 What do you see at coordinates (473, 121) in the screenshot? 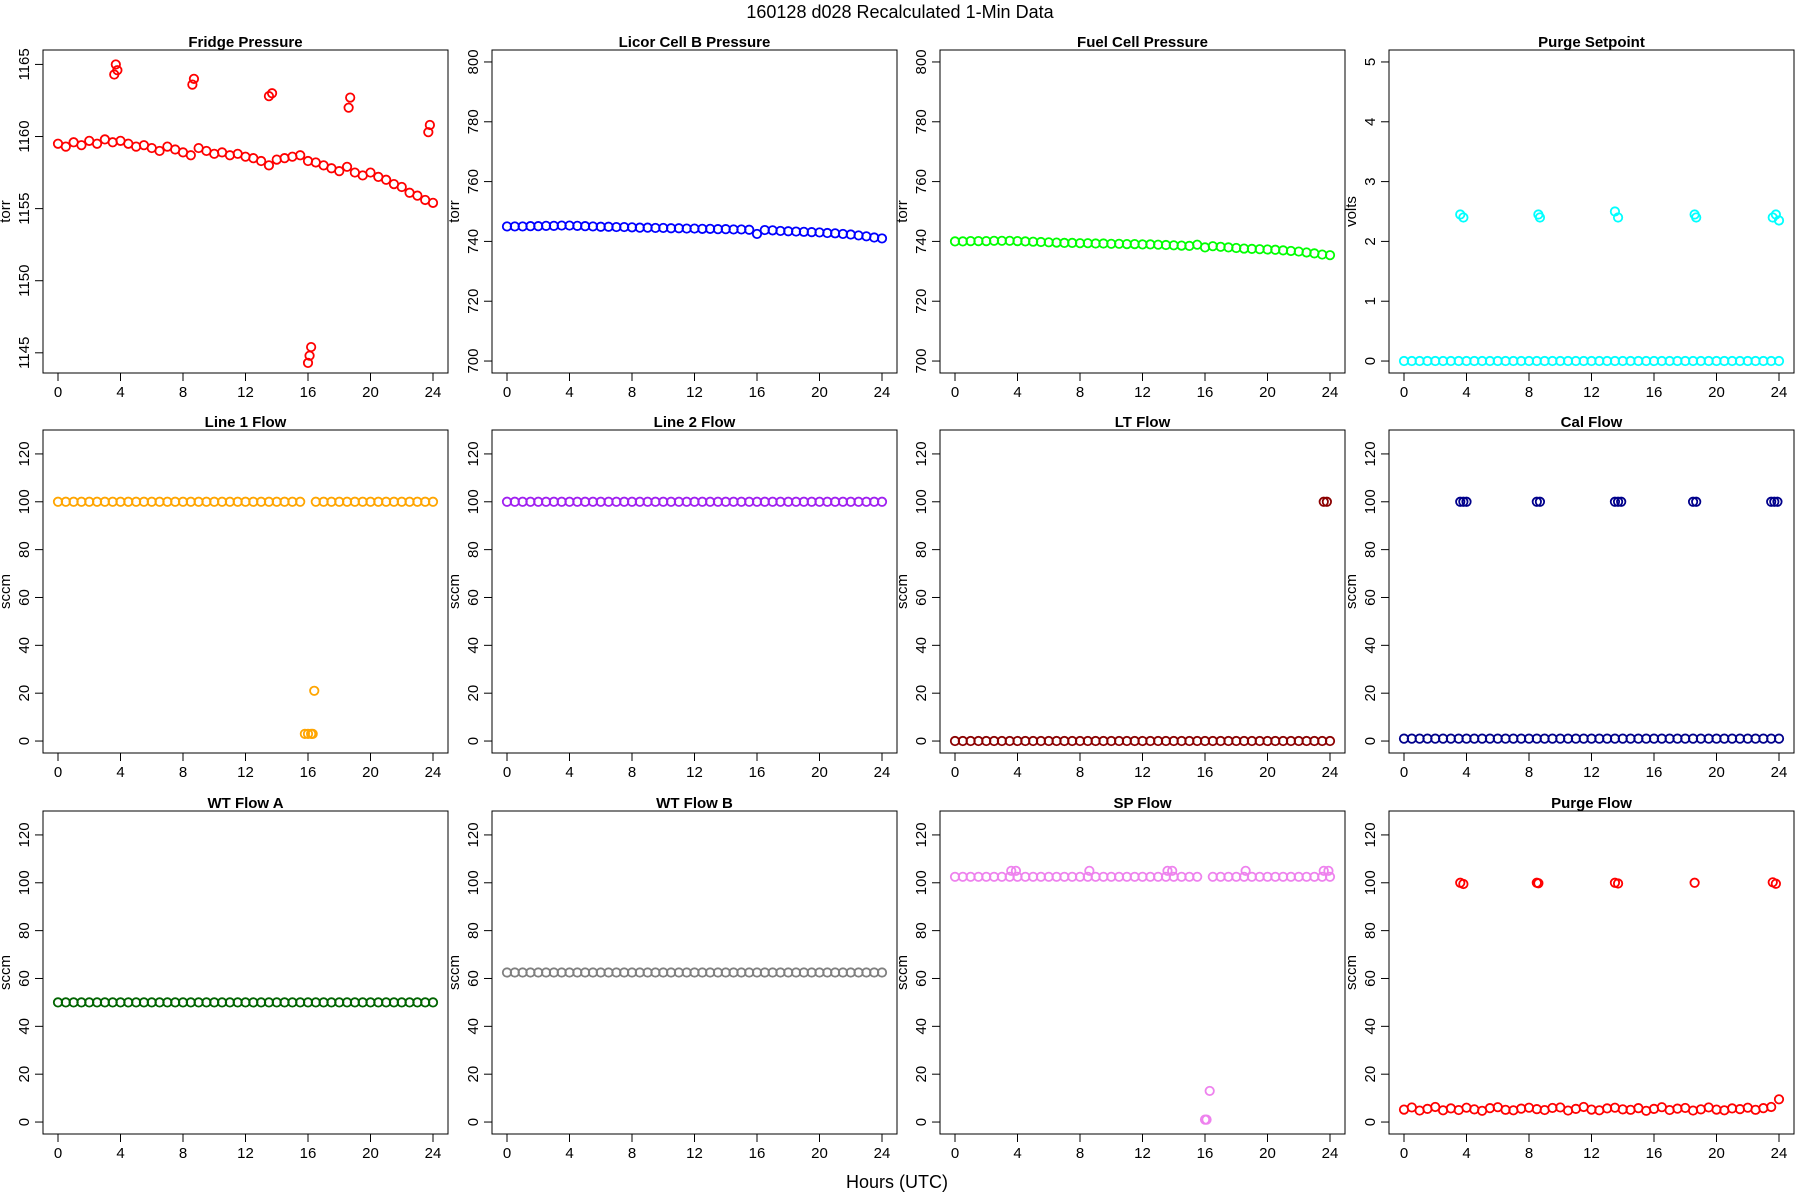
I see `y-tick-label: 780` at bounding box center [473, 121].